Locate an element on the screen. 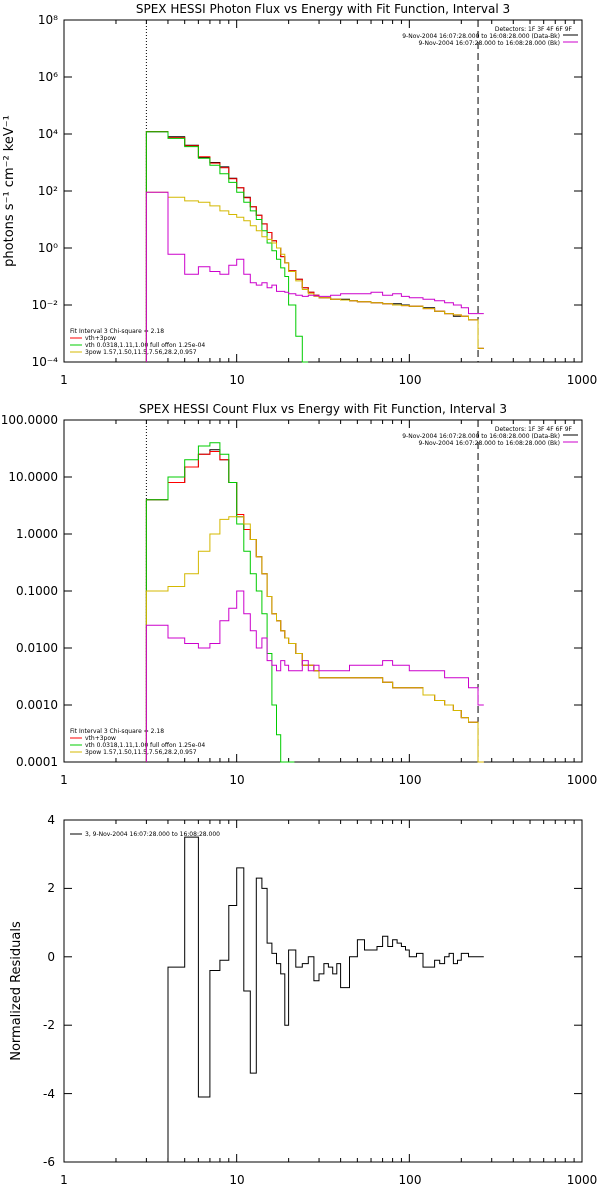  y-tick-label: -6 is located at coordinates (49, 1162).